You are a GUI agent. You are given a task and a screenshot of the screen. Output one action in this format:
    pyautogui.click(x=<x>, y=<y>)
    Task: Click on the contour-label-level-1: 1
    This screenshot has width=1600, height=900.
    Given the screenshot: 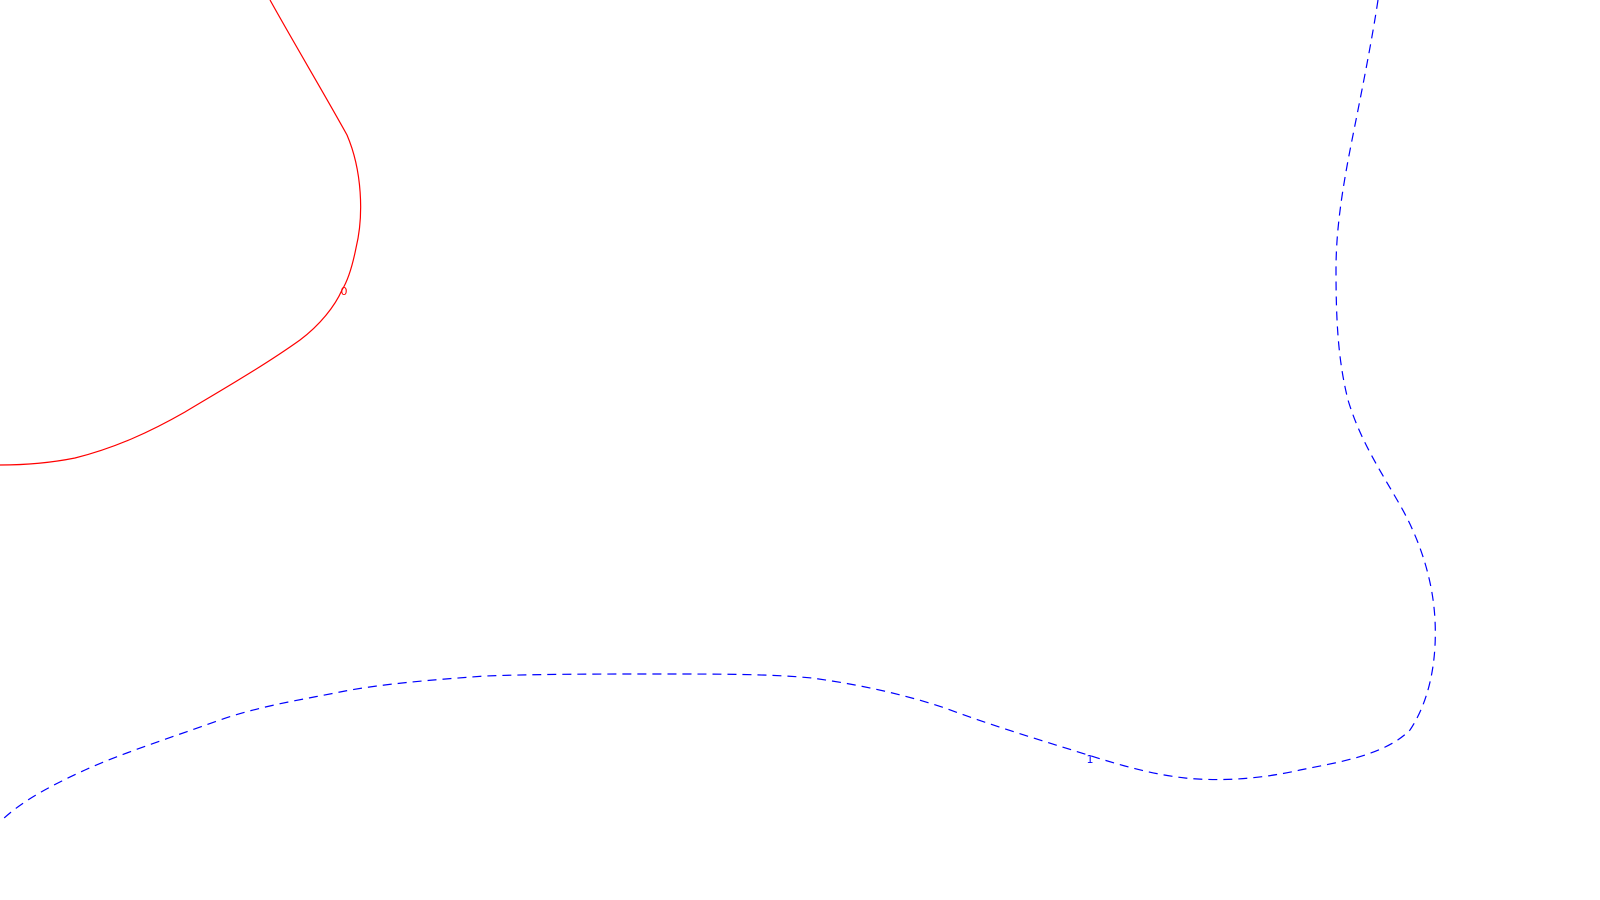 What is the action you would take?
    pyautogui.click(x=1090, y=759)
    